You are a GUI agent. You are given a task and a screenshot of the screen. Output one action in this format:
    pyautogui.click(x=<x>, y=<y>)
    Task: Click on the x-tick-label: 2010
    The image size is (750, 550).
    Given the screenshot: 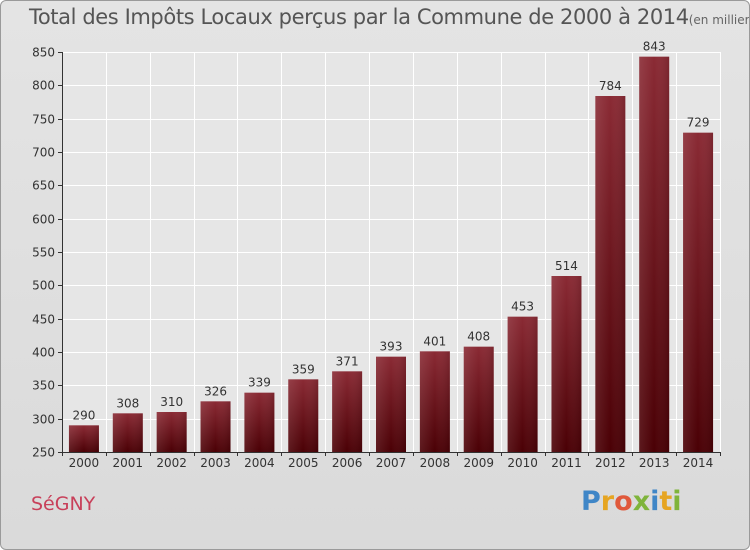 What is the action you would take?
    pyautogui.click(x=522, y=463)
    